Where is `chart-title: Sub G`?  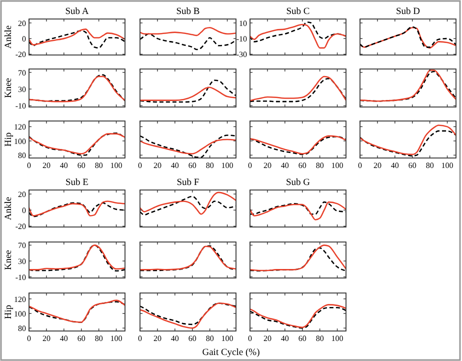 chart-title: Sub G is located at coordinates (298, 183).